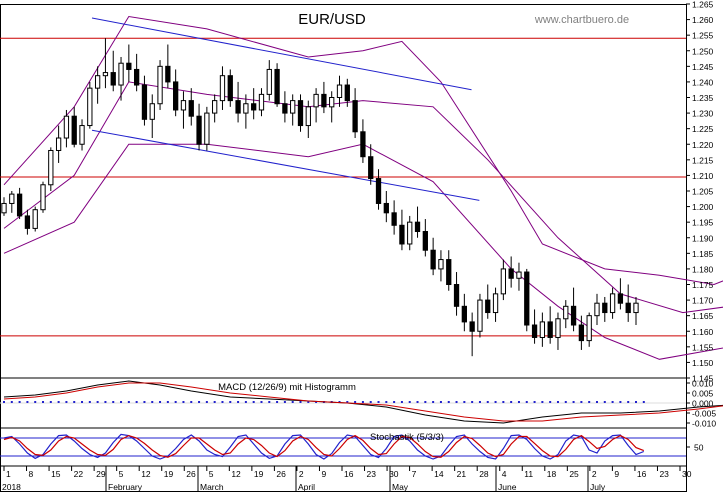 The height and width of the screenshot is (498, 723). What do you see at coordinates (8, 474) in the screenshot?
I see `time-tick-label: 1` at bounding box center [8, 474].